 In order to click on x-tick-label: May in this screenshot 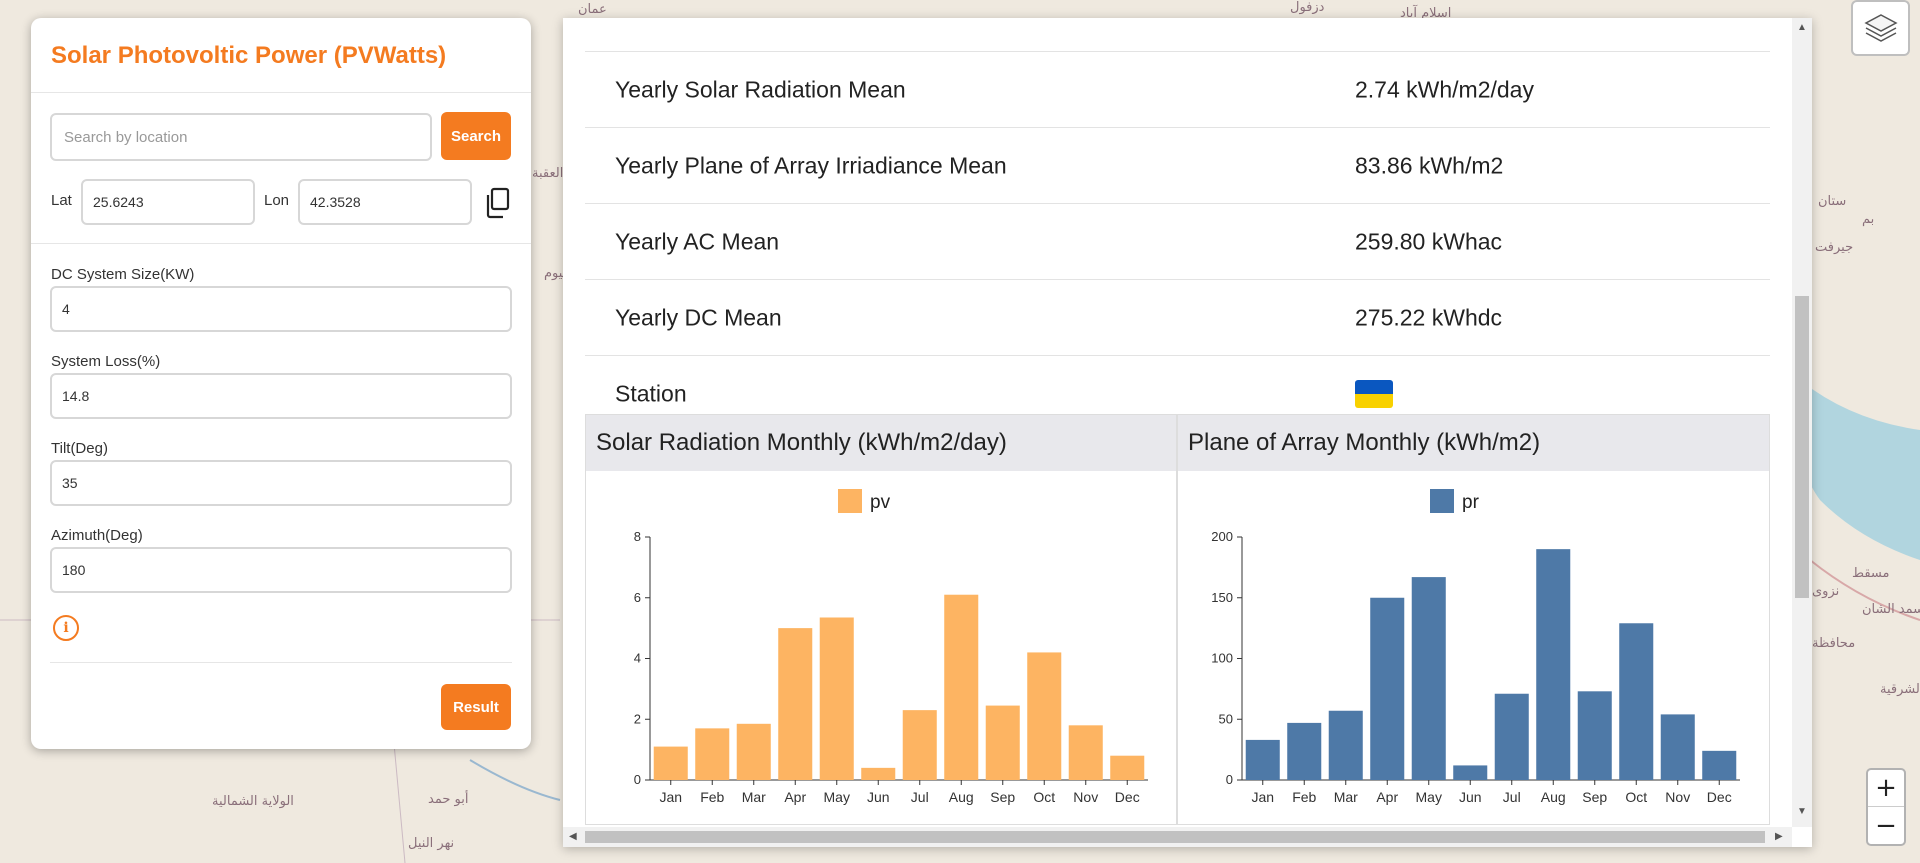, I will do `click(1429, 797)`.